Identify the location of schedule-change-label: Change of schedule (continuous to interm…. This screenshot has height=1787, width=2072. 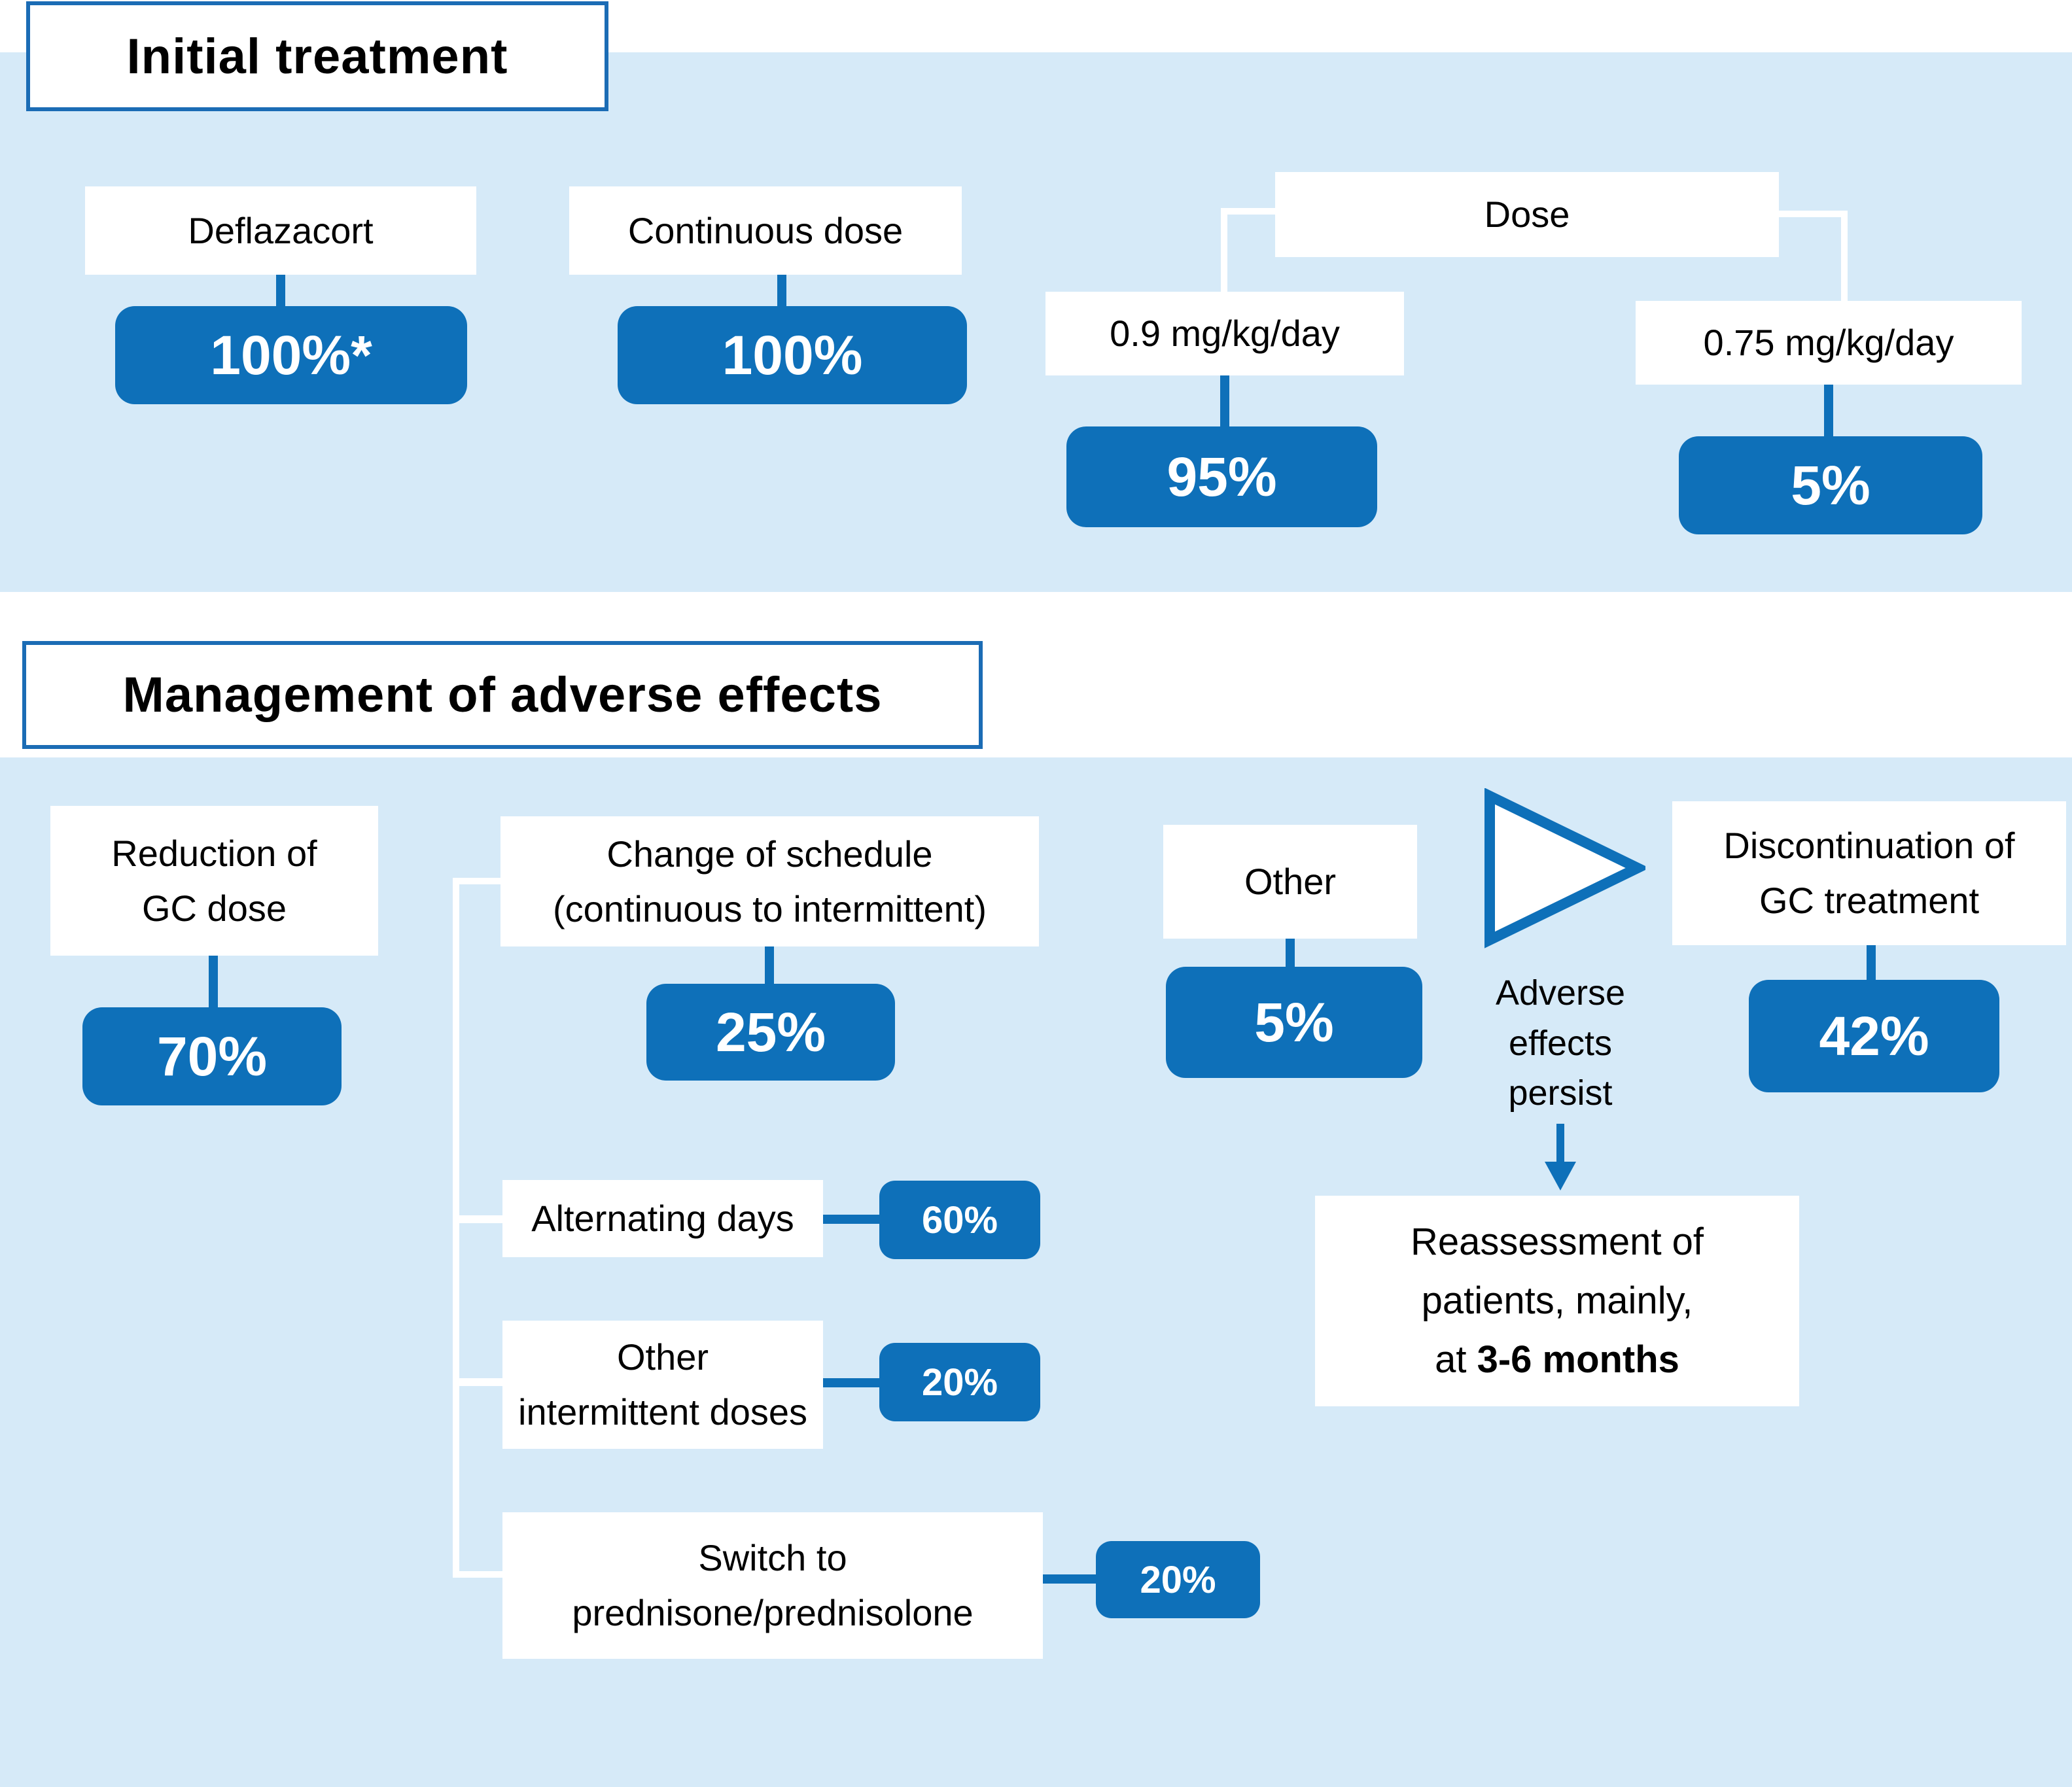
(769, 881).